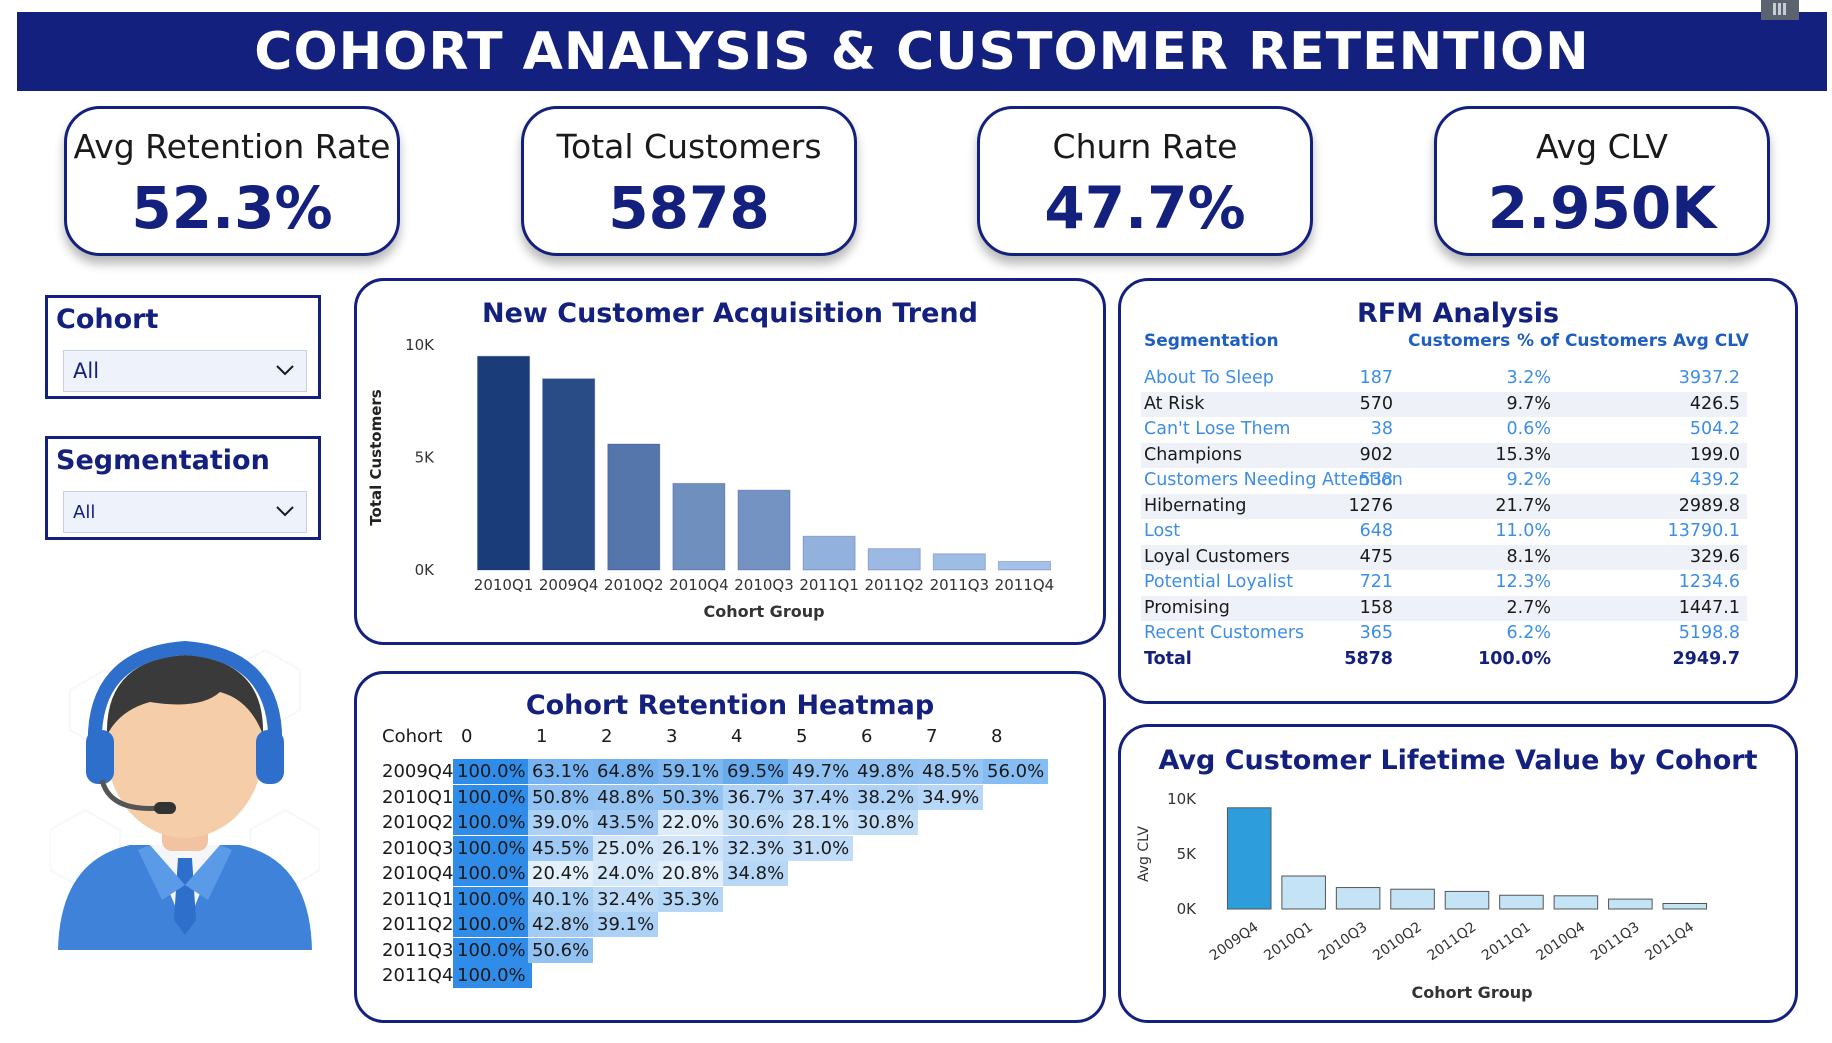 Image resolution: width=1832 pixels, height=1043 pixels. What do you see at coordinates (885, 771) in the screenshot?
I see `heatmap-cell: 49.8%` at bounding box center [885, 771].